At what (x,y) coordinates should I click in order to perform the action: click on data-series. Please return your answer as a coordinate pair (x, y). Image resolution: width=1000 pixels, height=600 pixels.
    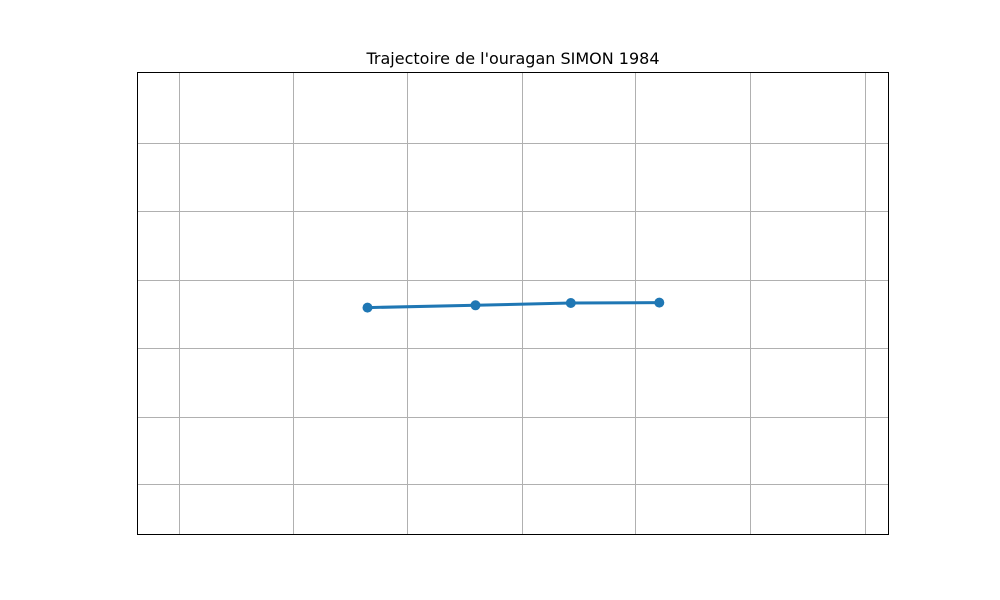
    Looking at the image, I should click on (513, 305).